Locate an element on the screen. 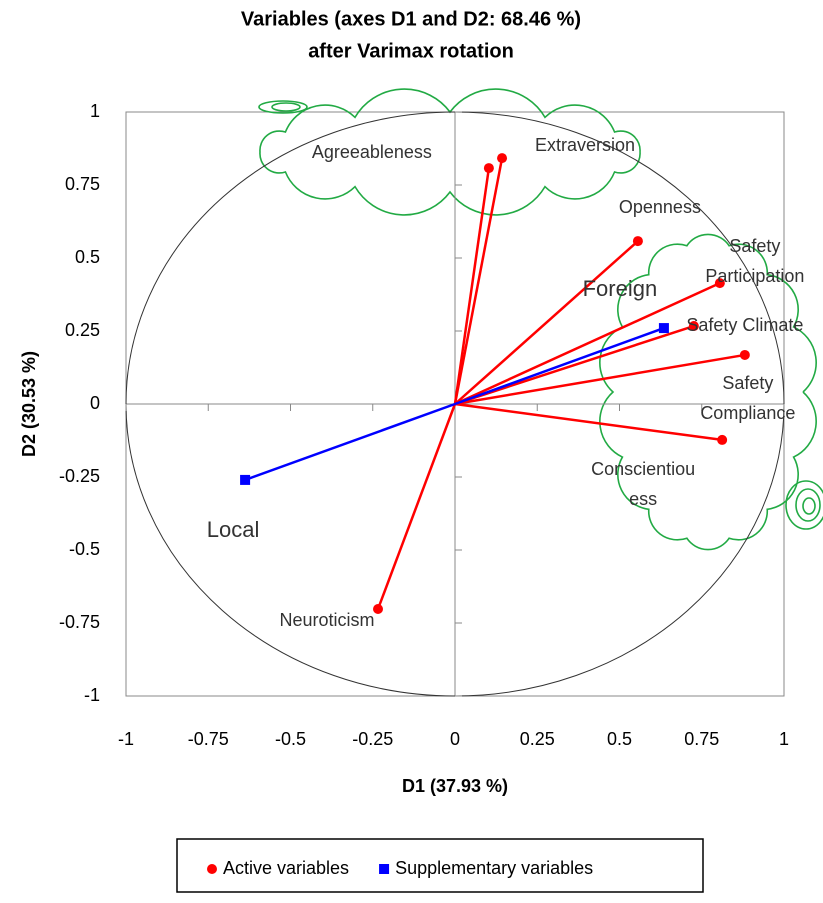 This screenshot has height=903, width=823. point-label: Local is located at coordinates (233, 529).